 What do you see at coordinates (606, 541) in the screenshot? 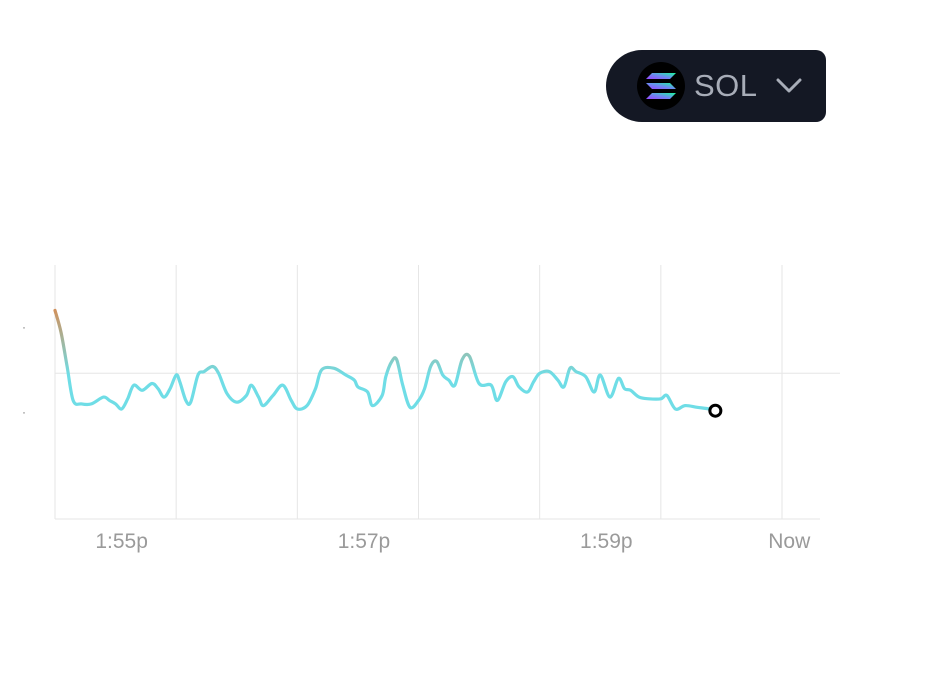
I see `x-tick-label: 1:59p` at bounding box center [606, 541].